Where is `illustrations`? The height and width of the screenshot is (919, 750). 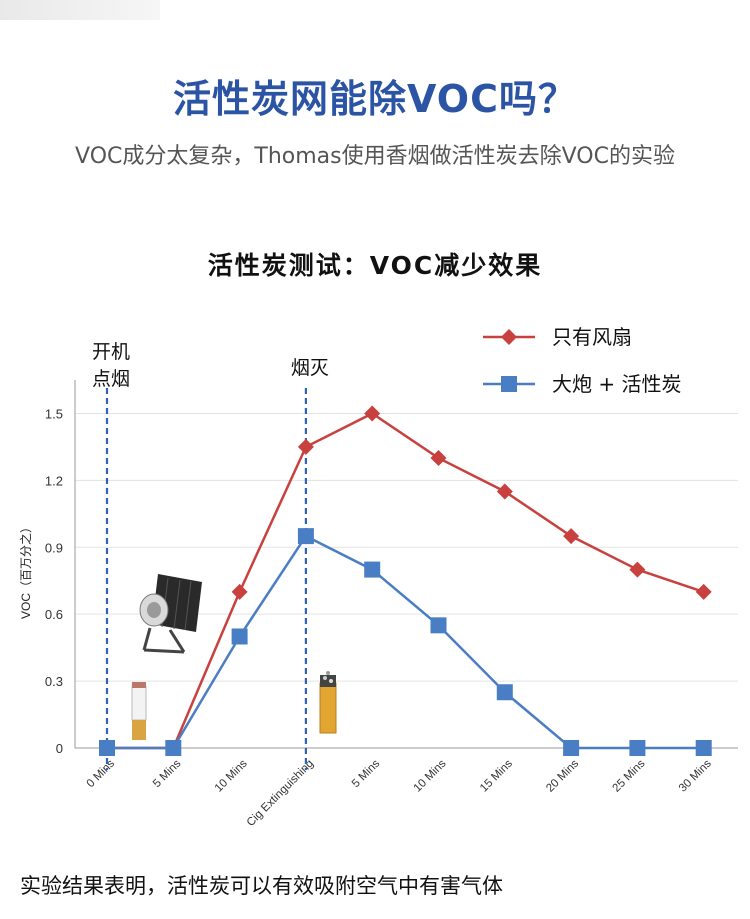
illustrations is located at coordinates (234, 657).